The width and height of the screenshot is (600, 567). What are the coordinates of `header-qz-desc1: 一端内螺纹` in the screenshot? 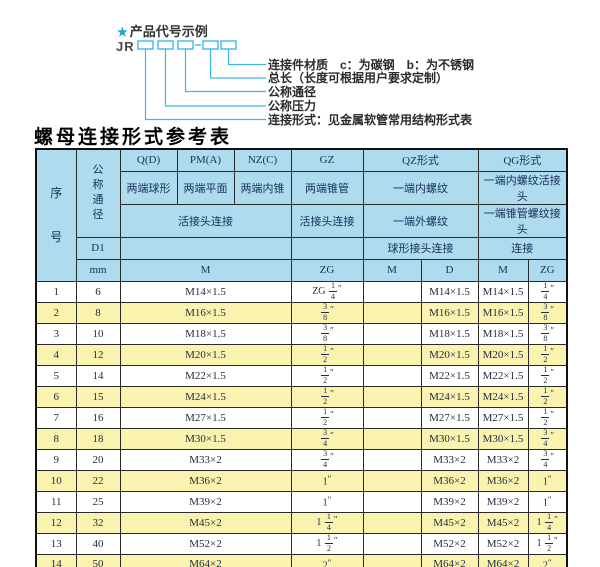 It's located at (420, 187).